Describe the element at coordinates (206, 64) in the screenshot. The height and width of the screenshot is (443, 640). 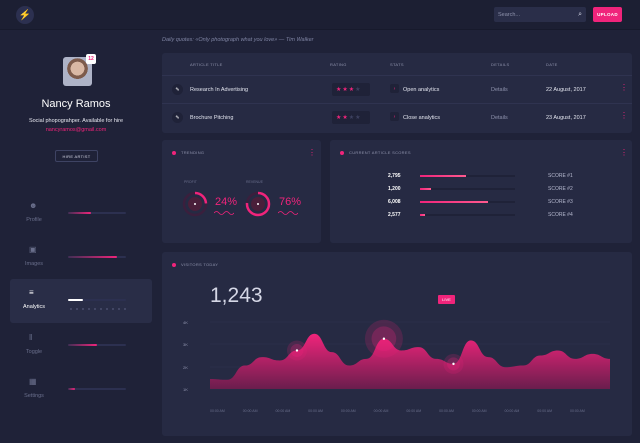
I see `column-header-title: ARTICLE TITLE` at that location.